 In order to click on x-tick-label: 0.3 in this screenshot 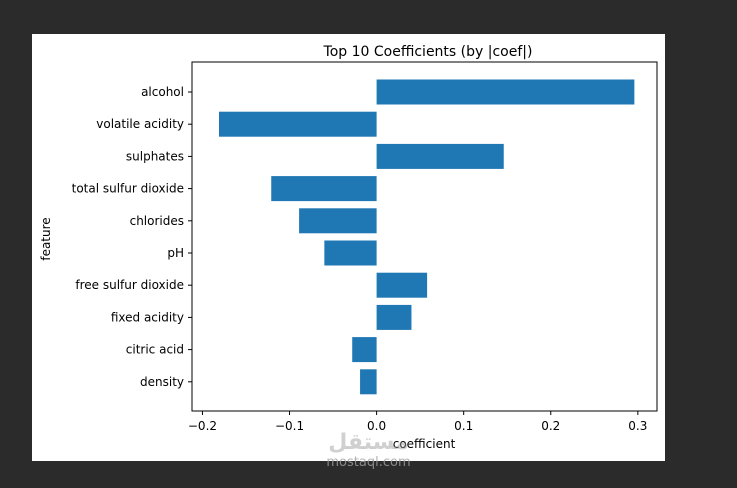, I will do `click(637, 426)`.